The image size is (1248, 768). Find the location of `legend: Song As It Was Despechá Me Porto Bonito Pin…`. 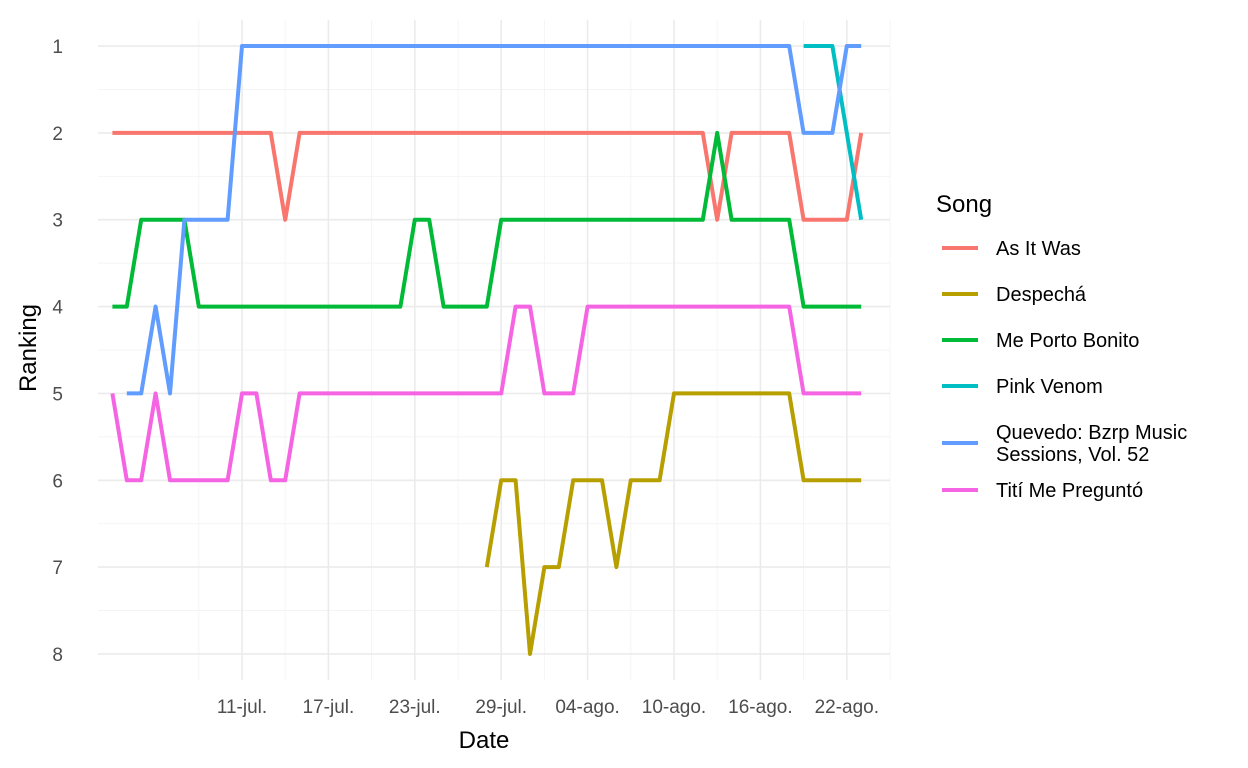

legend: Song As It Was Despechá Me Porto Bonito Pin… is located at coordinates (1061, 346).